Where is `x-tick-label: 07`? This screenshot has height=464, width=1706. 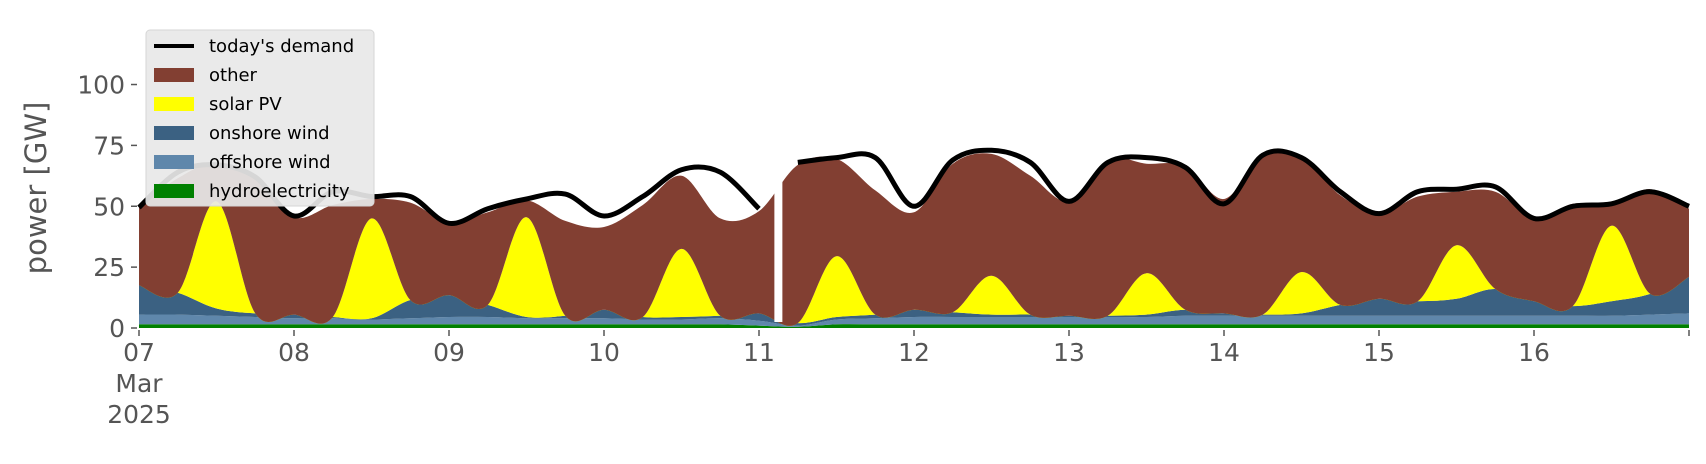 x-tick-label: 07 is located at coordinates (139, 352).